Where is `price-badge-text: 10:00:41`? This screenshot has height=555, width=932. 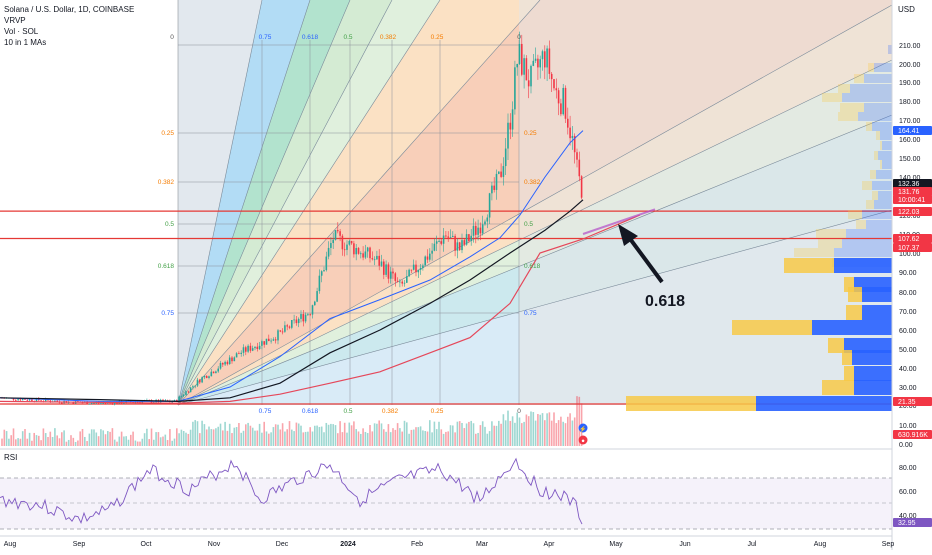 price-badge-text: 10:00:41 is located at coordinates (911, 200).